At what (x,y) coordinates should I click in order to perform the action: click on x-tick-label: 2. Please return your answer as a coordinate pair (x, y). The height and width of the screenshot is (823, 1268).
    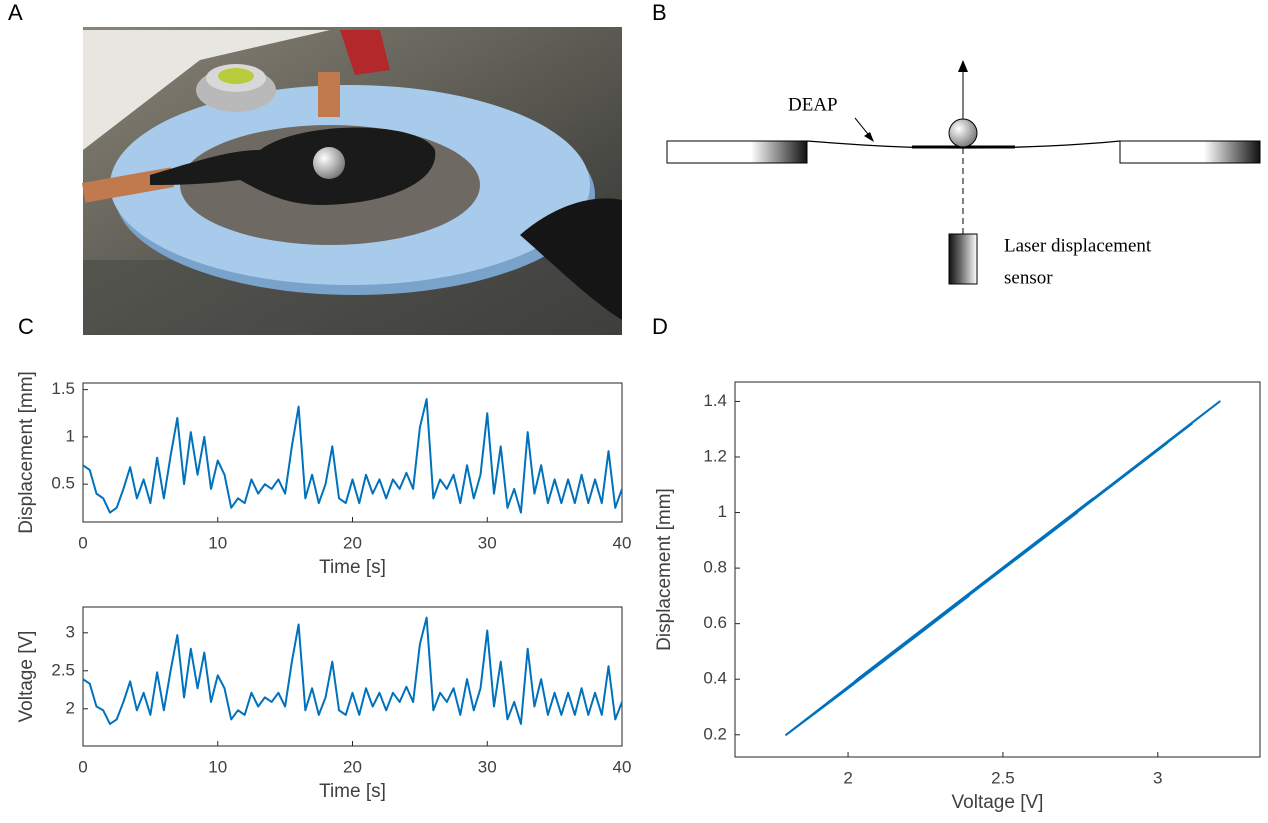
    Looking at the image, I should click on (847, 777).